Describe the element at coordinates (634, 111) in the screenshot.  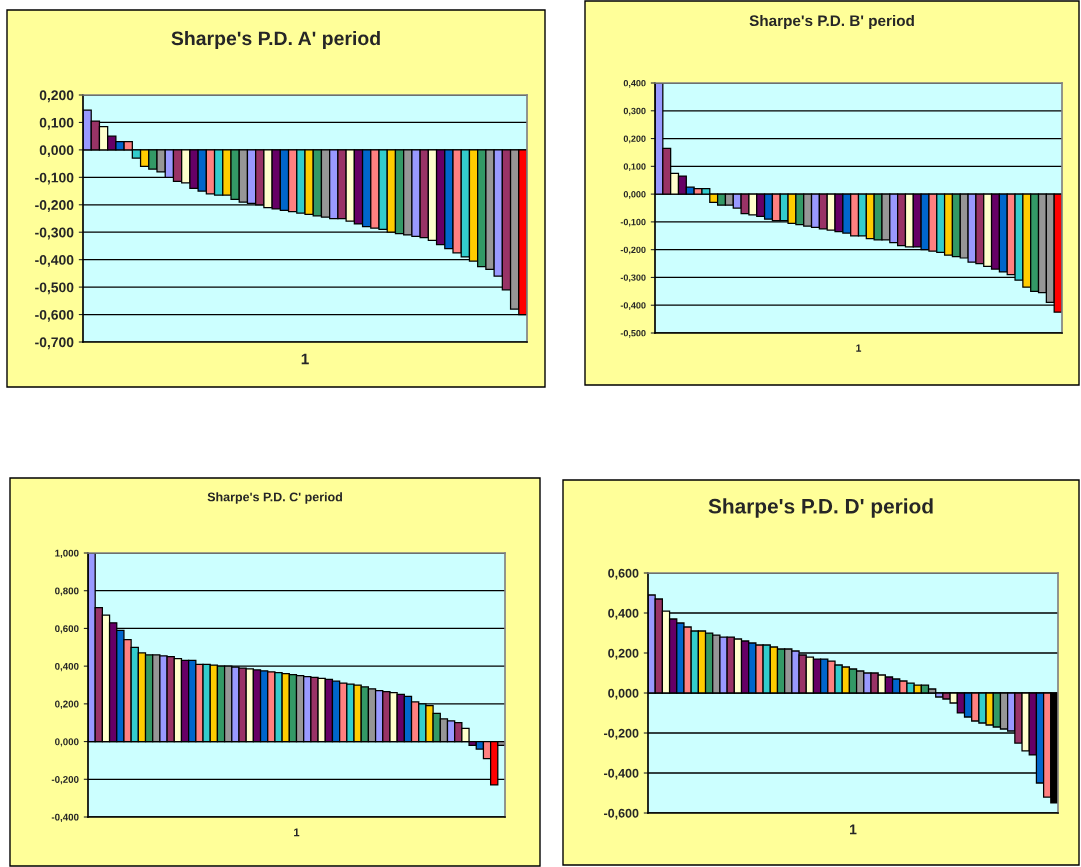
I see `y-tick-label: 0,300` at that location.